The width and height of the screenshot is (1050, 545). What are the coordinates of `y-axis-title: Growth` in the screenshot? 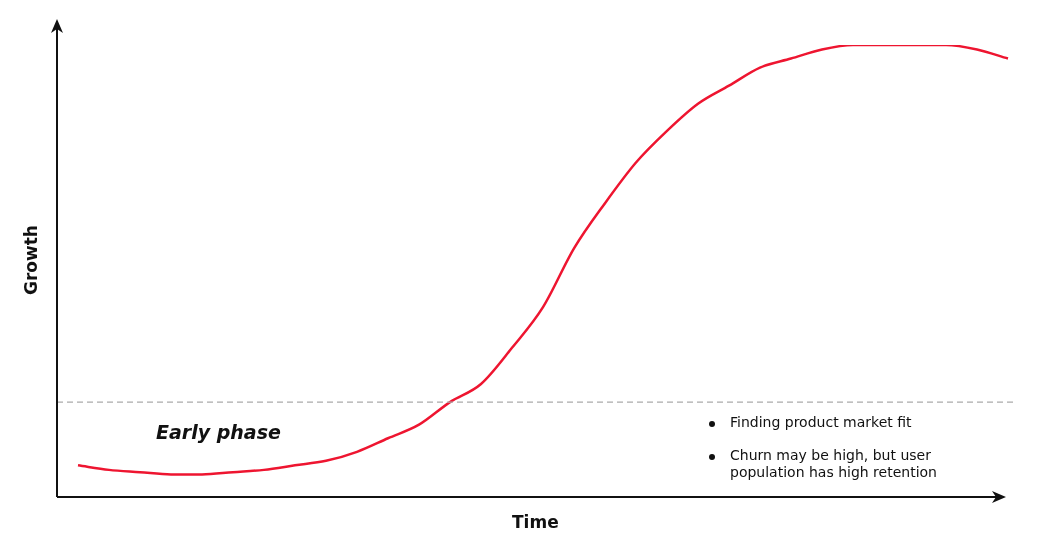 It's located at (30, 260).